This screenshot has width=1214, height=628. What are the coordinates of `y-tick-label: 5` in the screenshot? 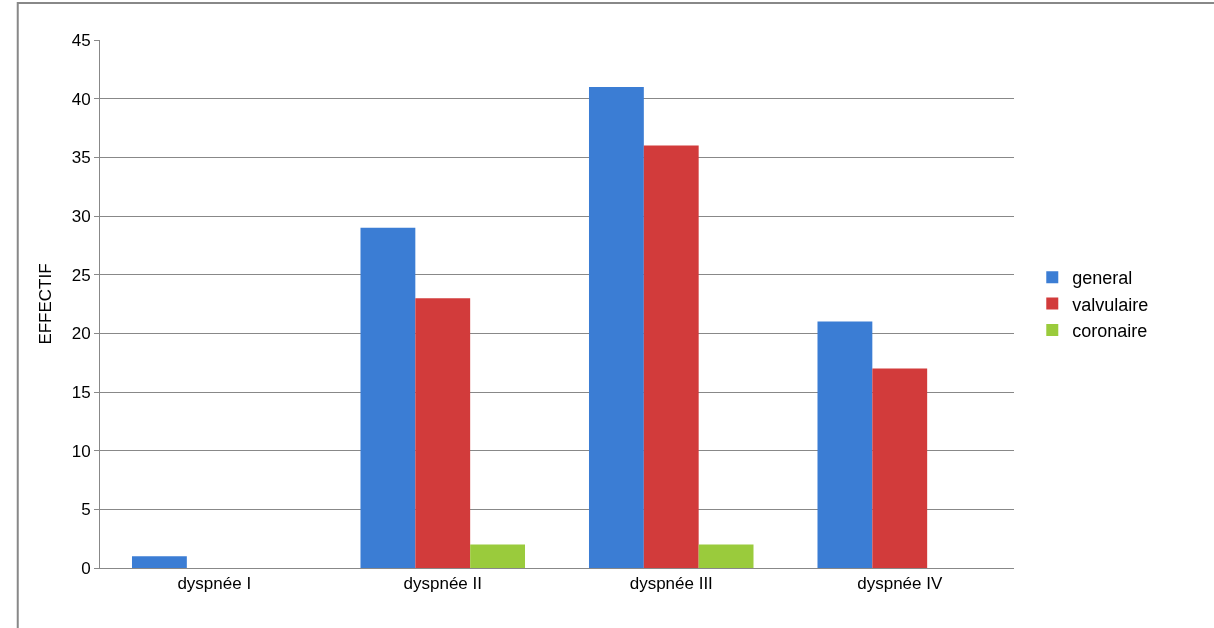 It's located at (86, 510).